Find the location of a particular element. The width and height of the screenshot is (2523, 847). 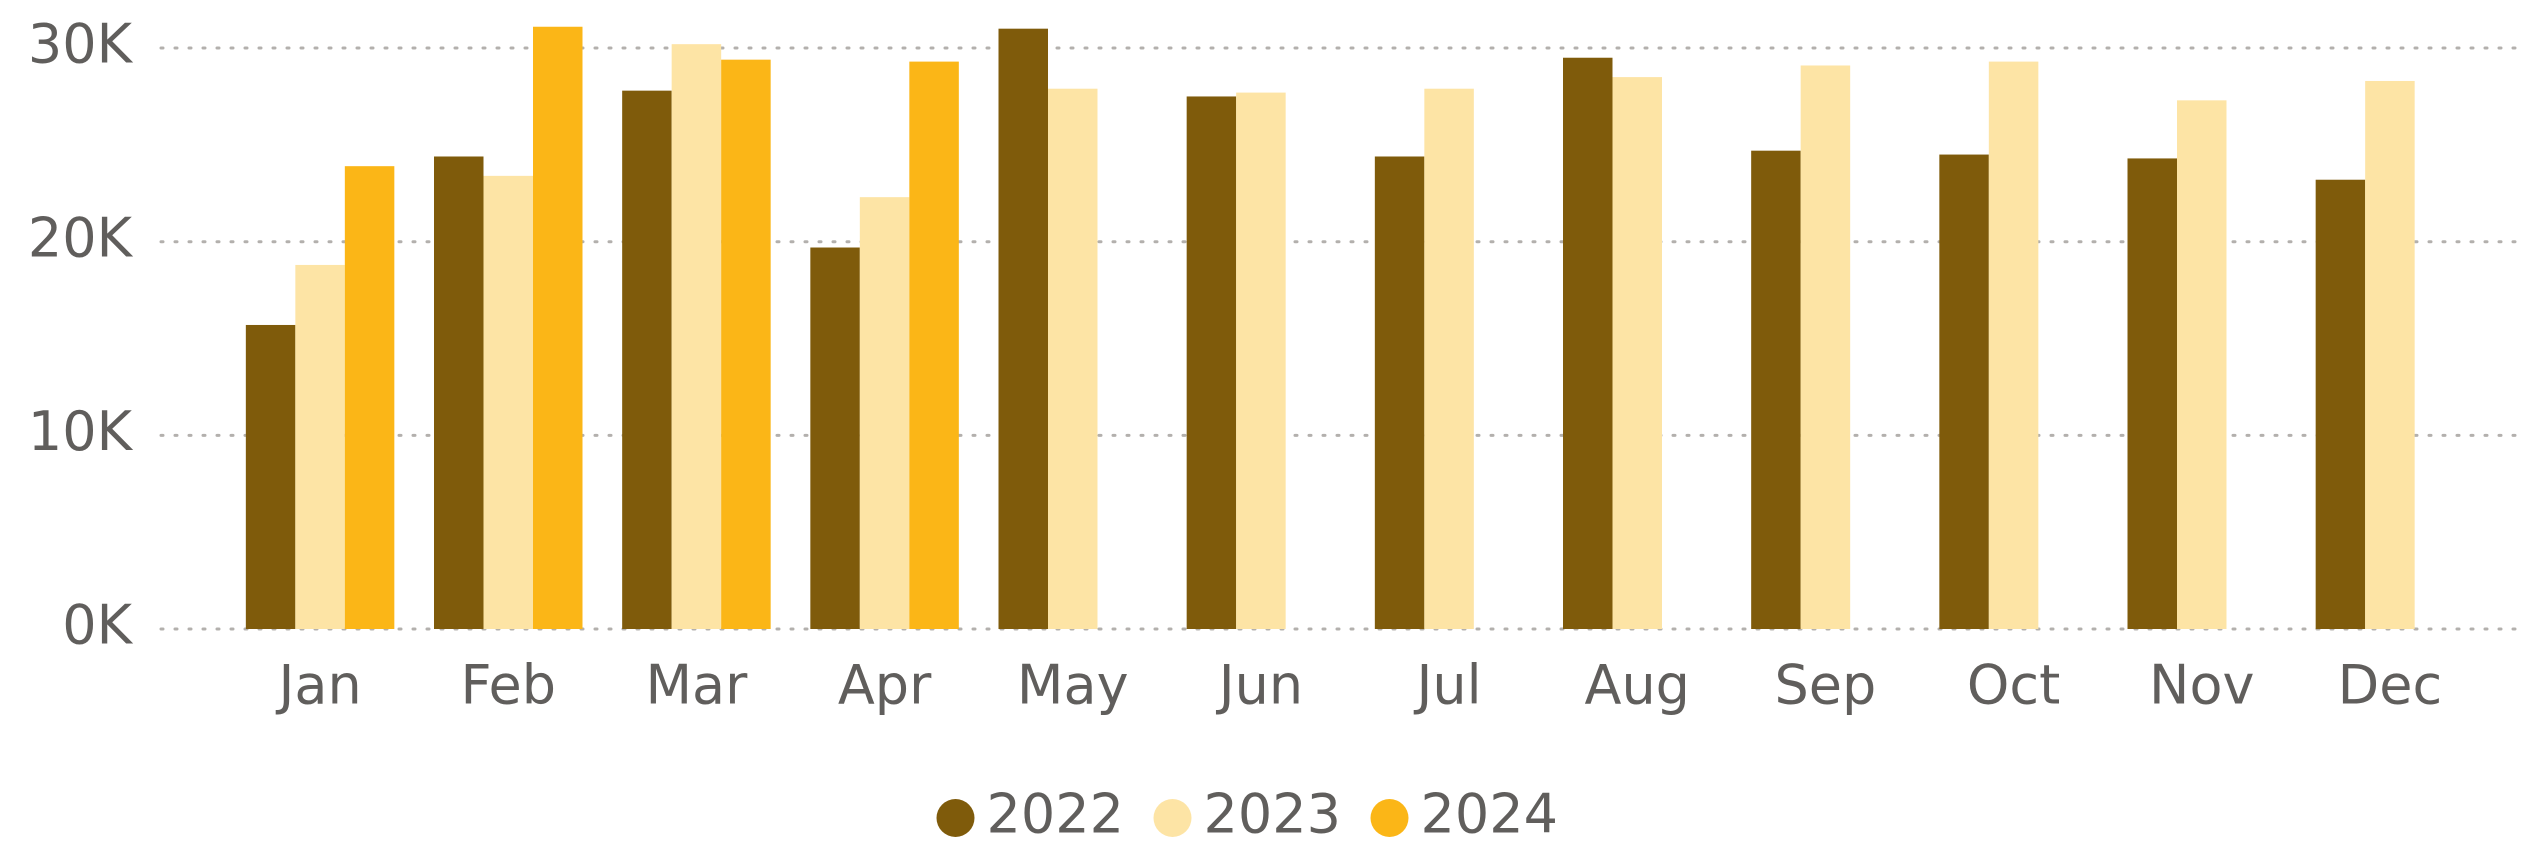

y-tick-label: 20K is located at coordinates (81, 237).